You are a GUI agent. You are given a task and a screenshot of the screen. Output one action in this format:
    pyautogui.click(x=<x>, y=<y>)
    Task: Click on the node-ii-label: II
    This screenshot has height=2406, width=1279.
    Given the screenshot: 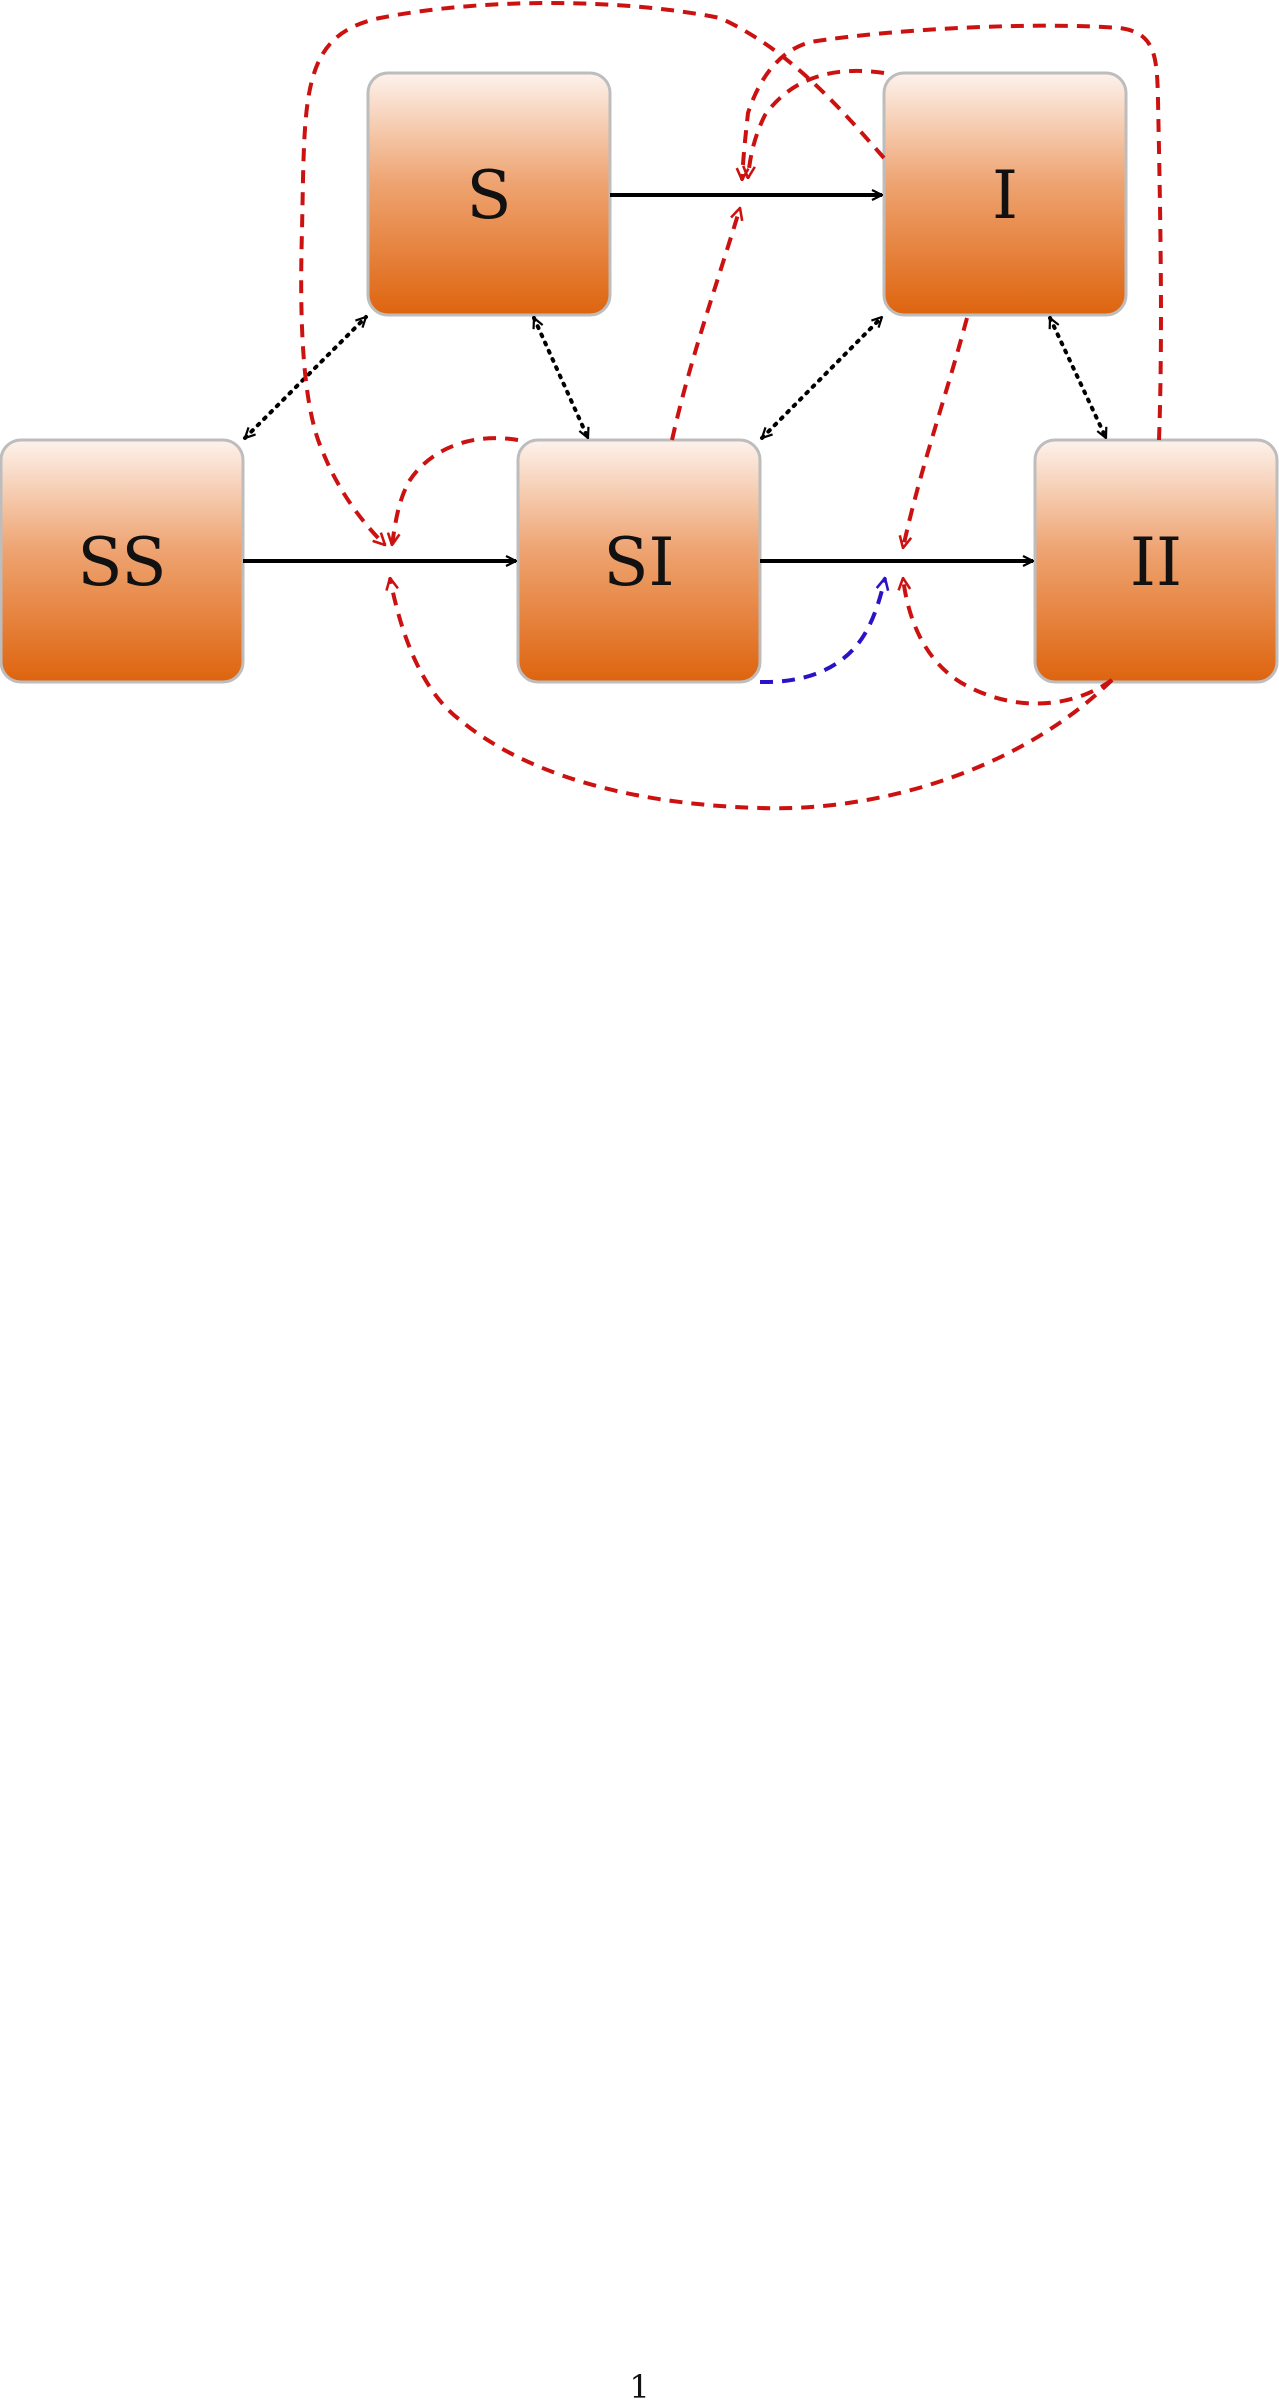 What is the action you would take?
    pyautogui.click(x=1156, y=562)
    